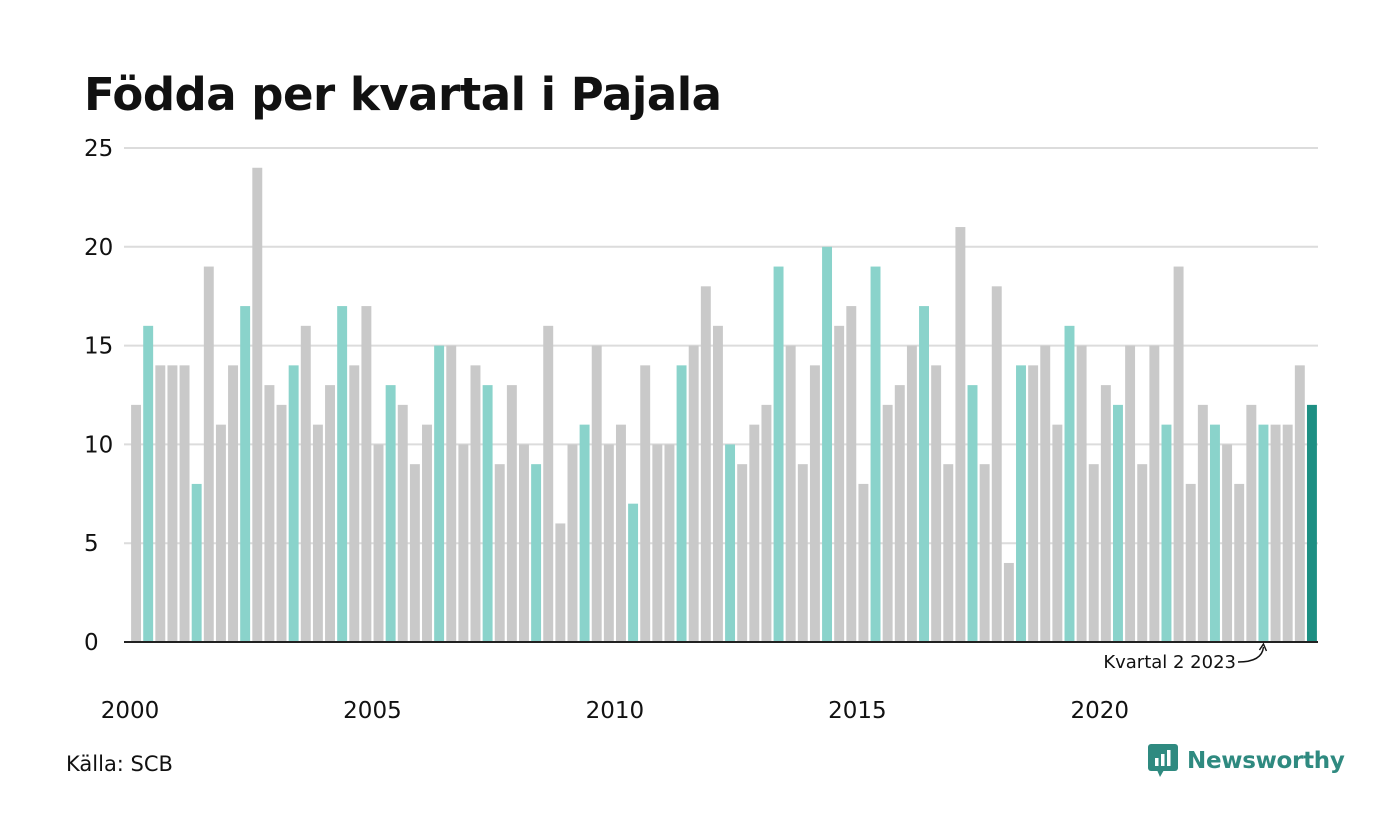 Image resolution: width=1400 pixels, height=840 pixels. Describe the element at coordinates (317, 533) in the screenshot. I see `bar-2003K4` at that location.